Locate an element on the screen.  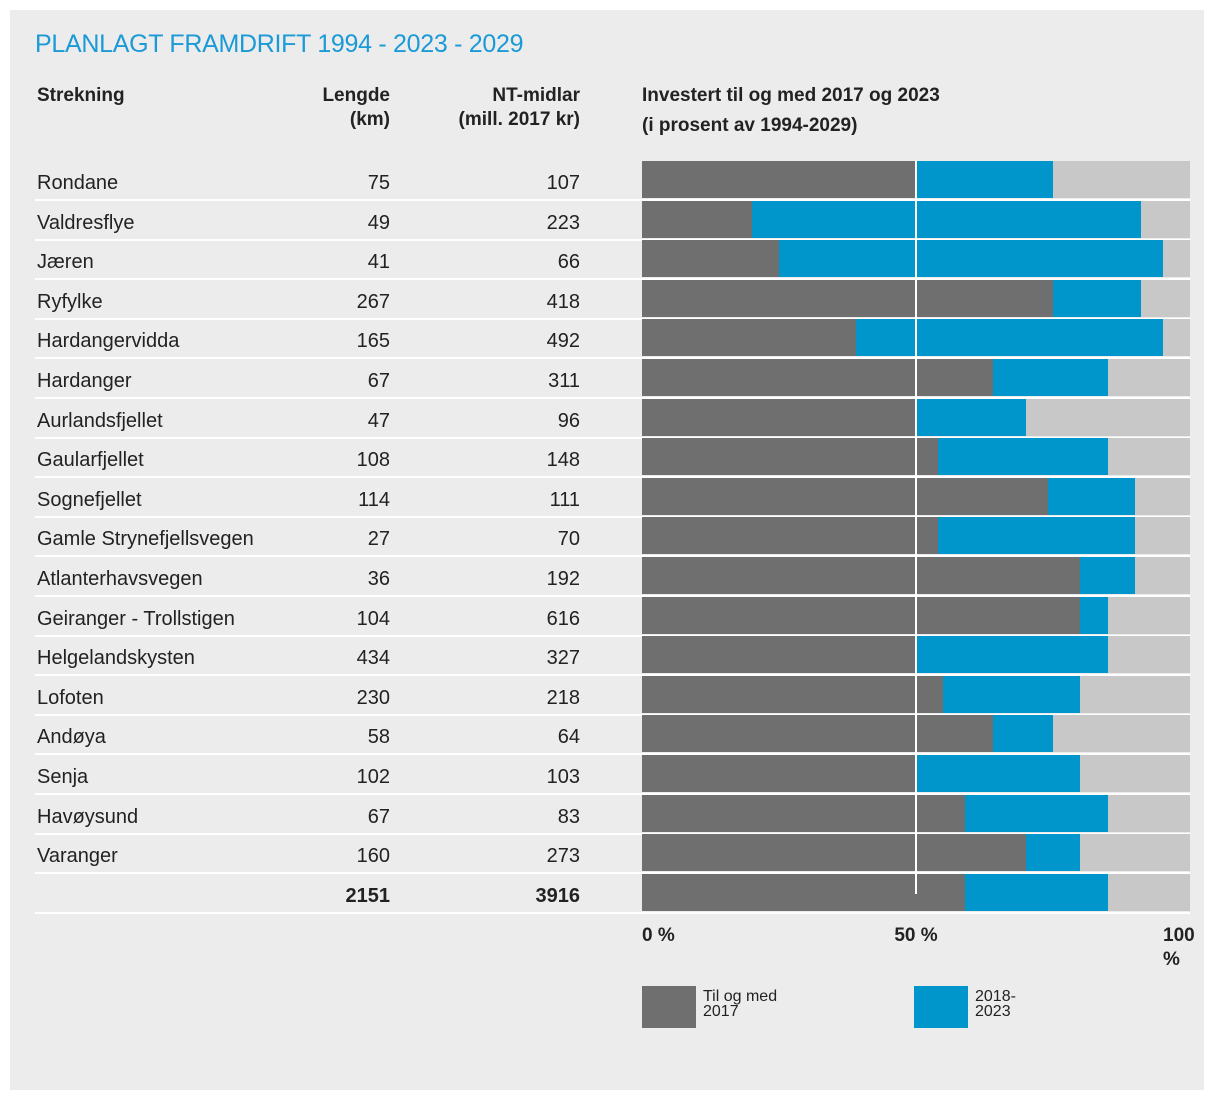
row-name: Andøya is located at coordinates (71, 737).